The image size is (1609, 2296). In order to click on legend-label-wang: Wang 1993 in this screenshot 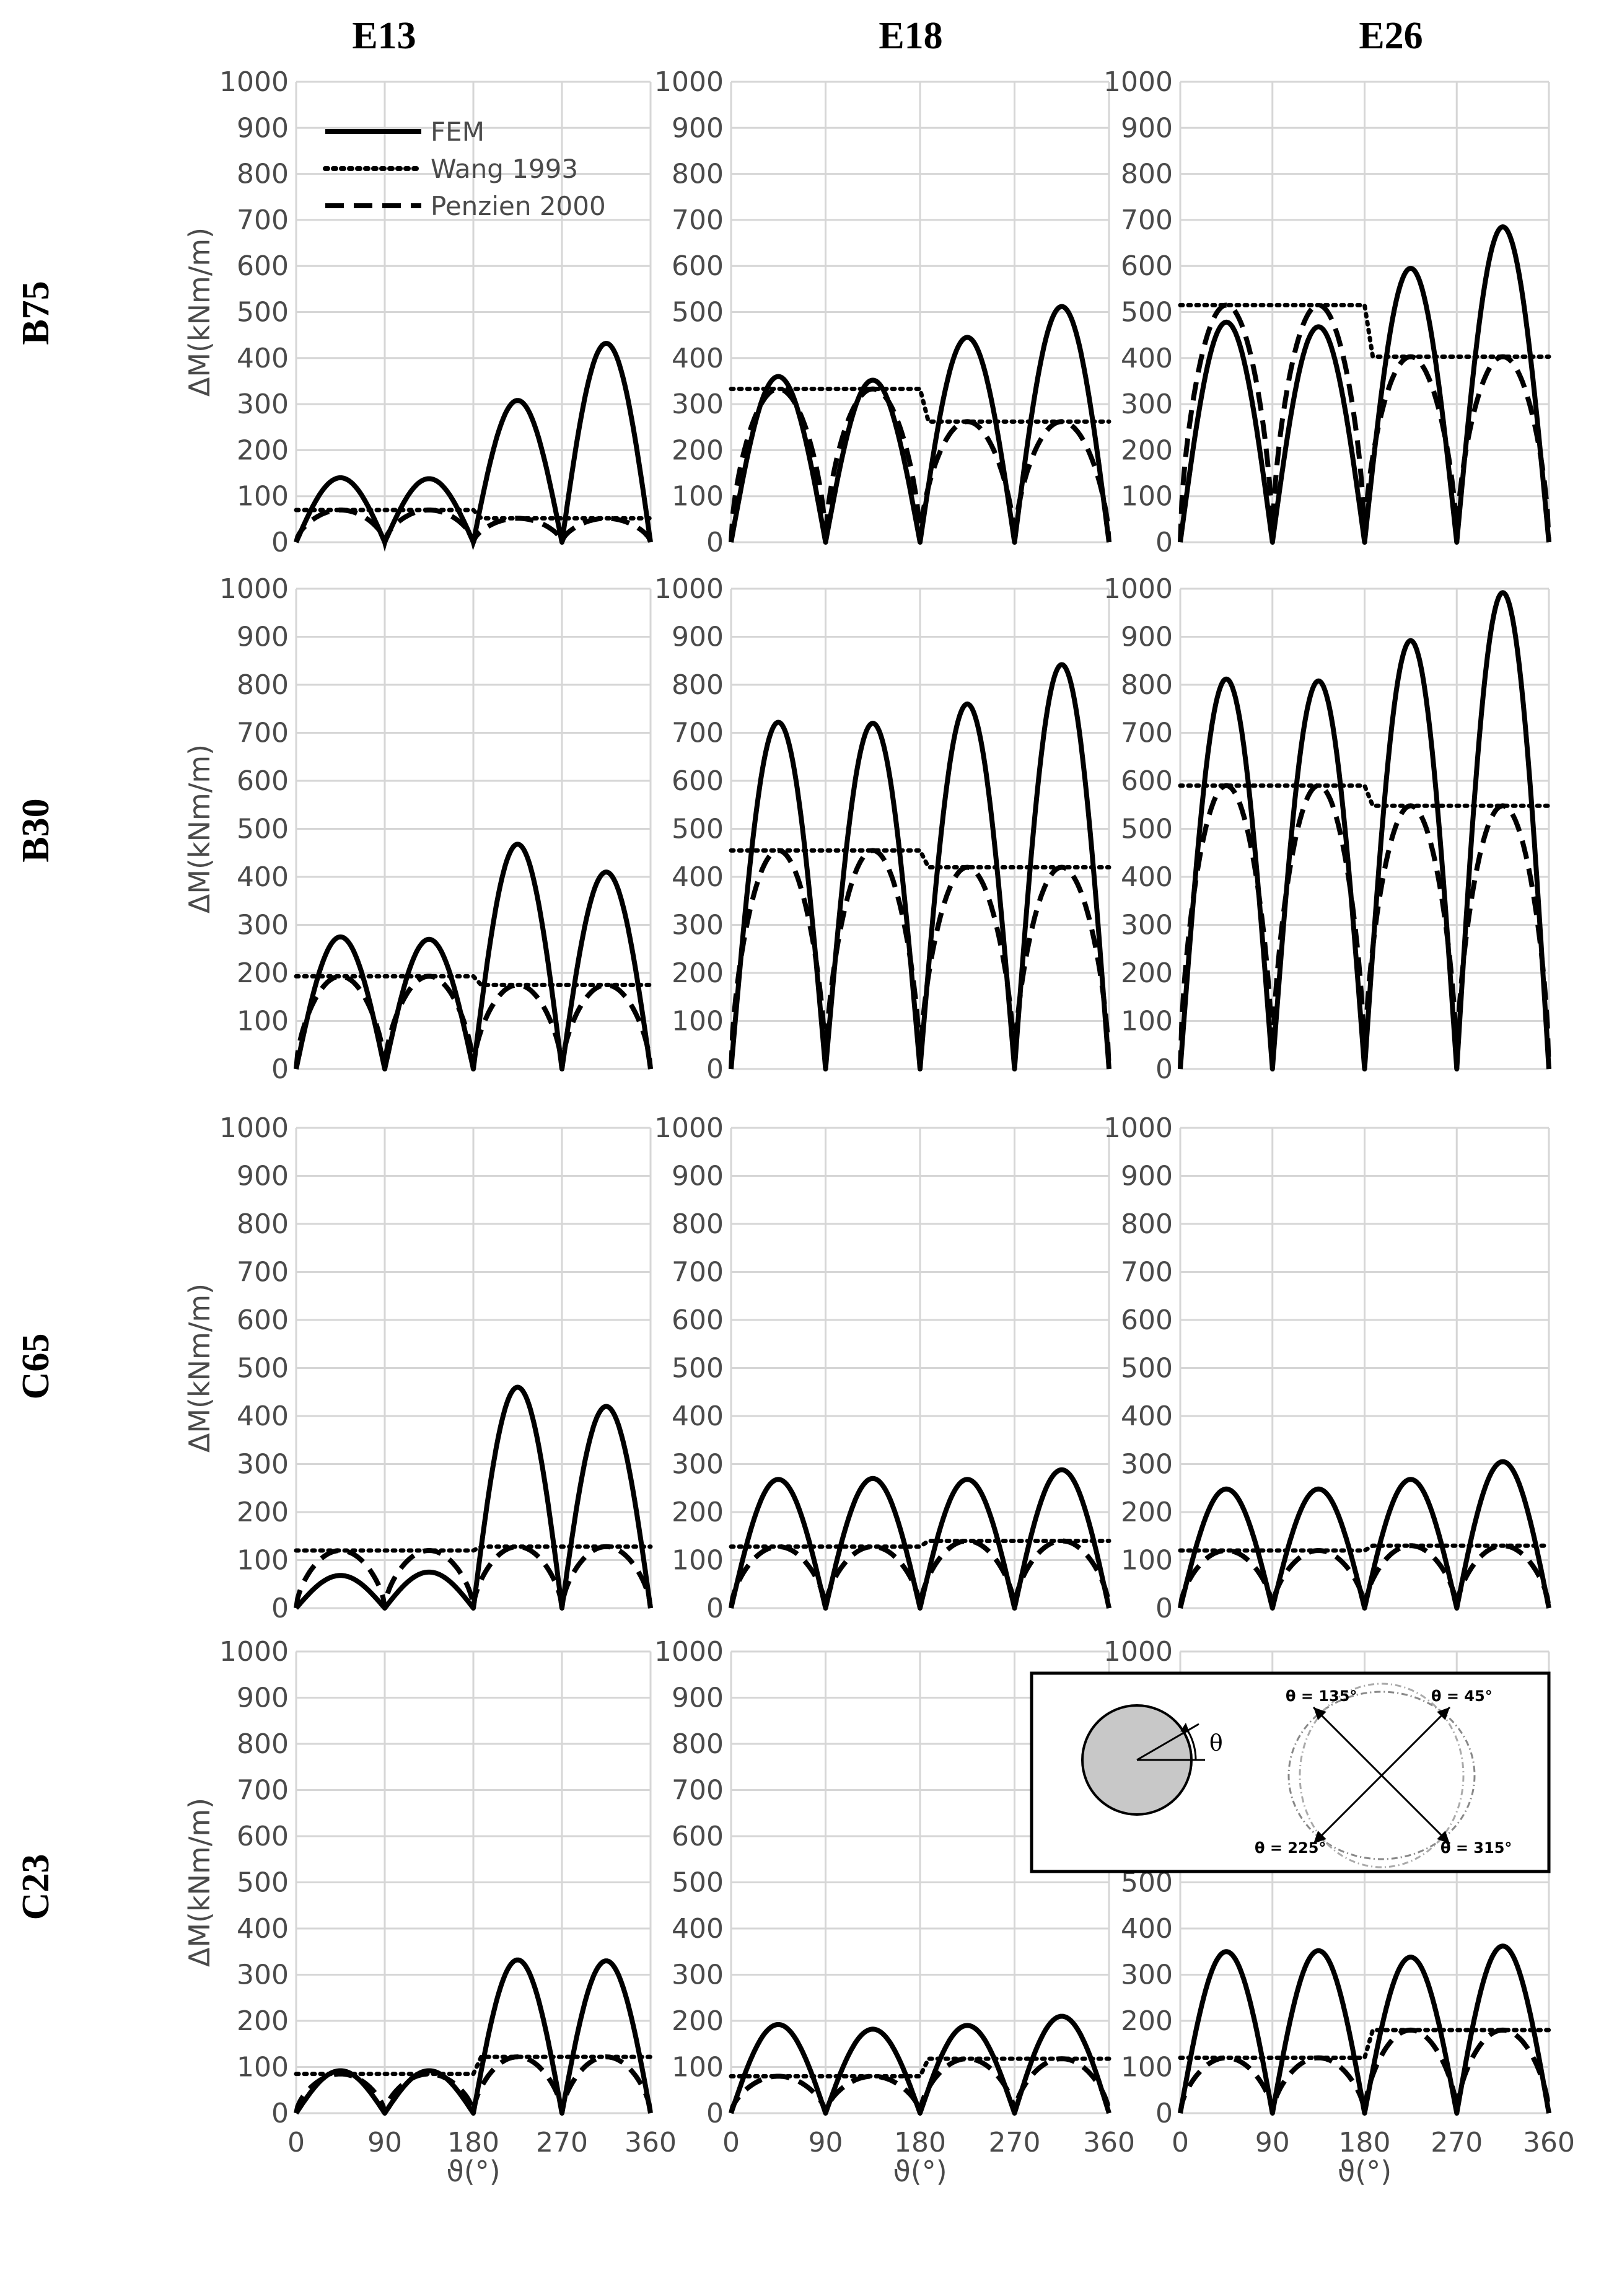, I will do `click(505, 169)`.